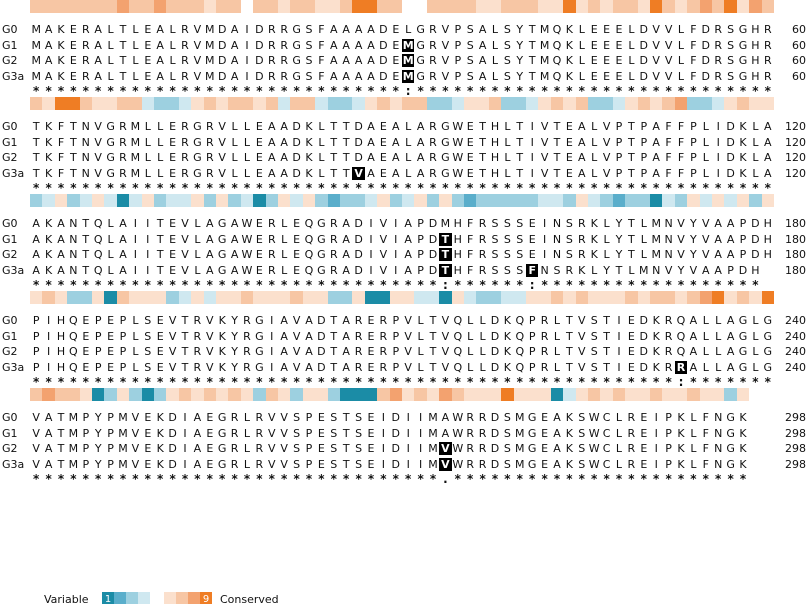 The image size is (809, 609). I want to click on residue: P, so click(123, 351).